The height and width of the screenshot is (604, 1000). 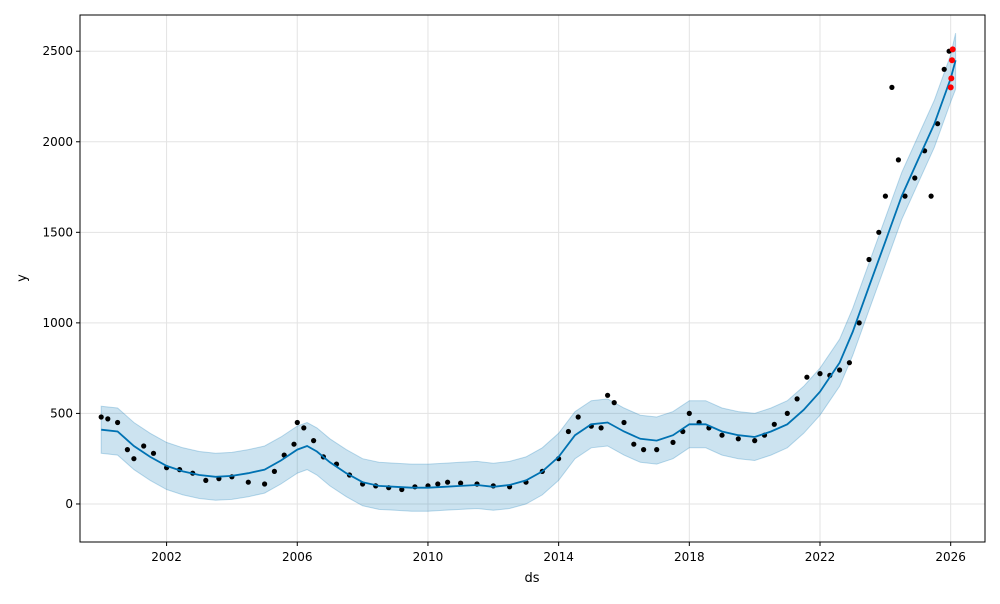 What do you see at coordinates (69, 504) in the screenshot?
I see `y-tick-label: 0` at bounding box center [69, 504].